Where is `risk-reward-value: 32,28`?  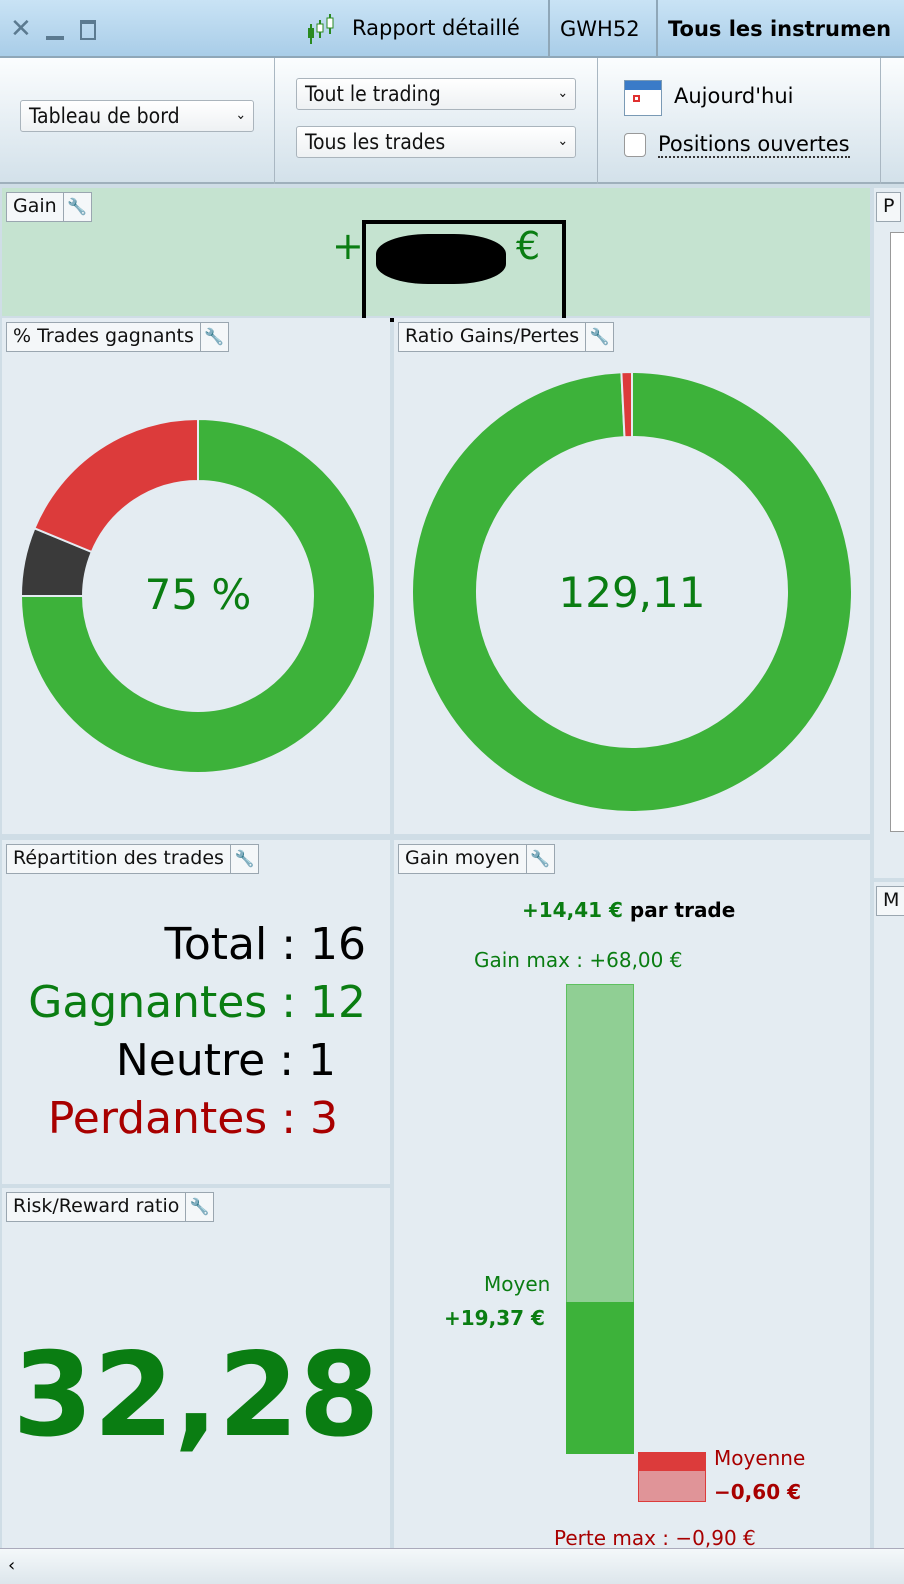
risk-reward-value: 32,28 is located at coordinates (196, 1395).